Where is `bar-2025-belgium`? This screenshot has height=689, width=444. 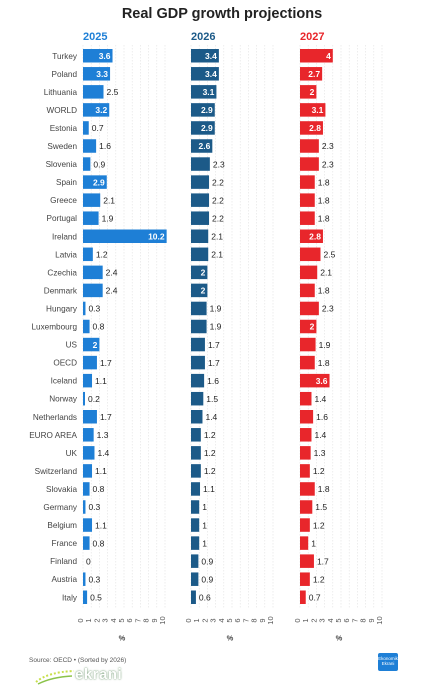
bar-2025-belgium is located at coordinates (88, 525).